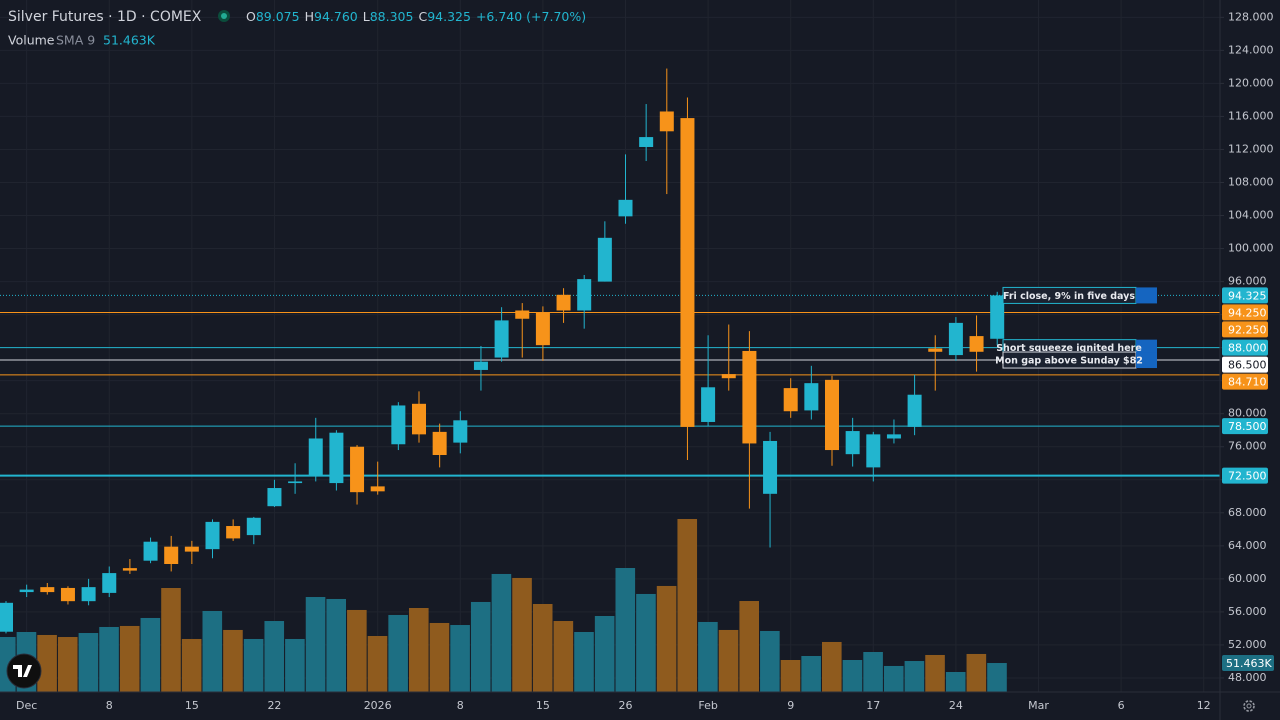  I want to click on note-text: Short squeeze ignited here, so click(1069, 348).